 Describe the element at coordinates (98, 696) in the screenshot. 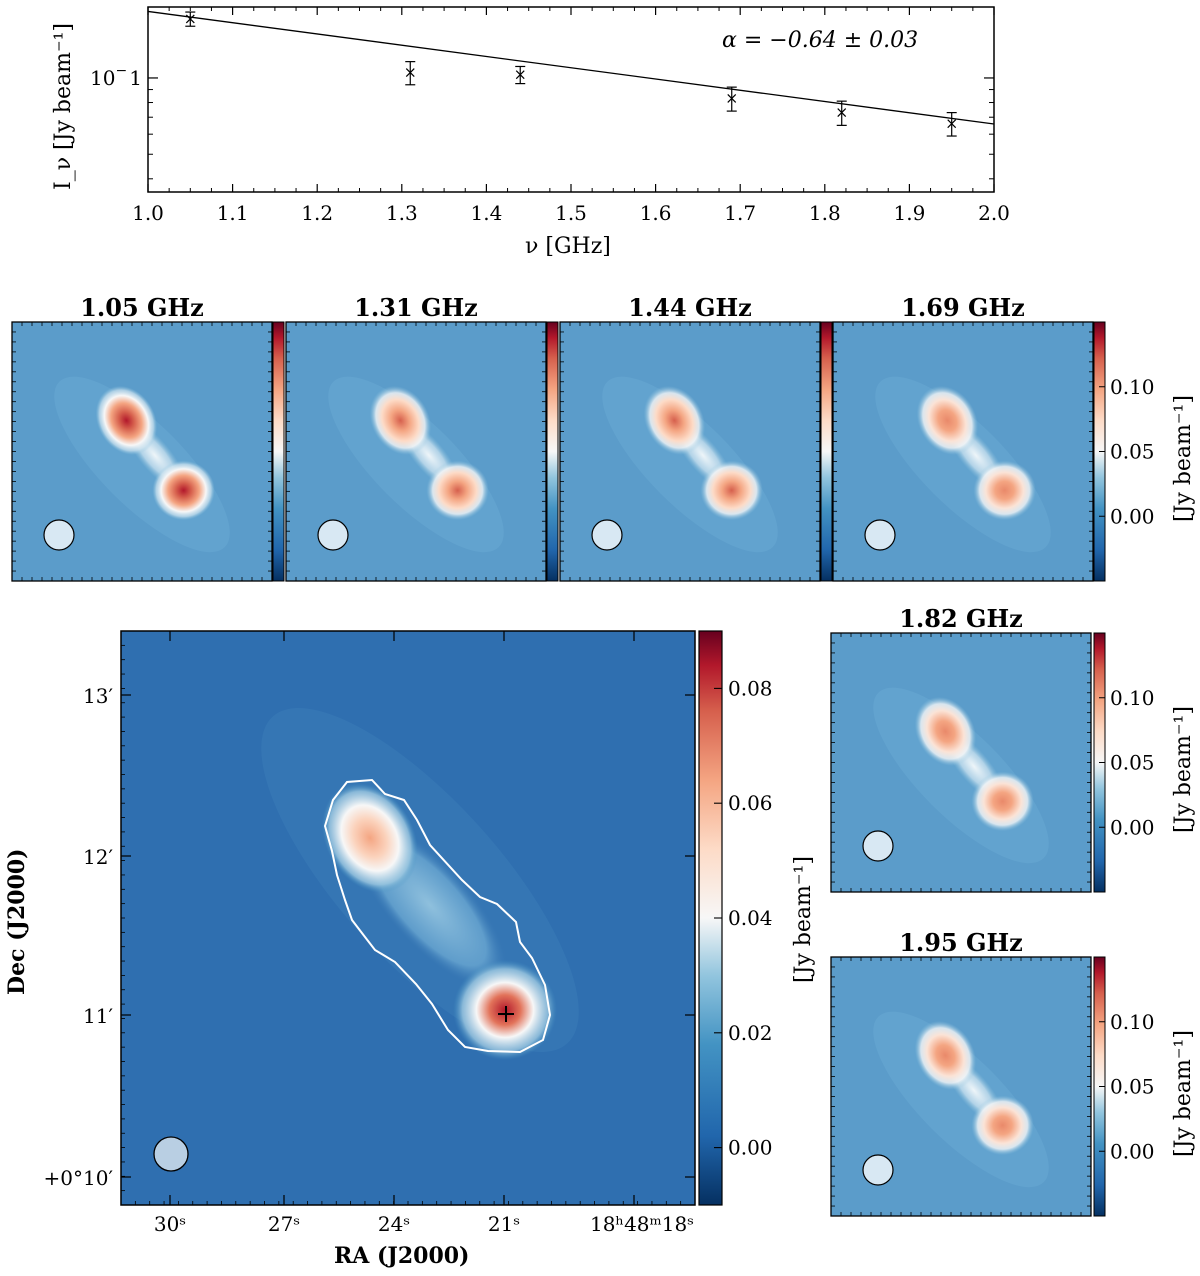

I see `dec-tick-label: 13′` at that location.